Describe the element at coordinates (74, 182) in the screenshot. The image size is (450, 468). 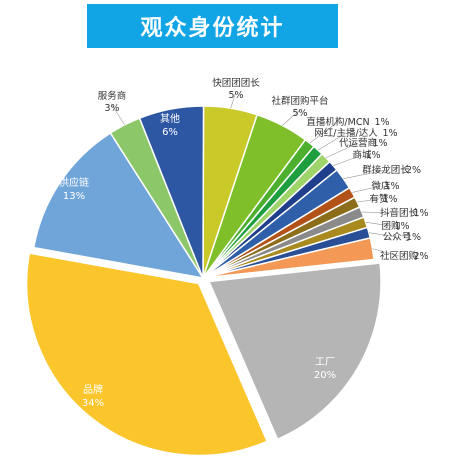
I see `slice-label-15: 供应链` at that location.